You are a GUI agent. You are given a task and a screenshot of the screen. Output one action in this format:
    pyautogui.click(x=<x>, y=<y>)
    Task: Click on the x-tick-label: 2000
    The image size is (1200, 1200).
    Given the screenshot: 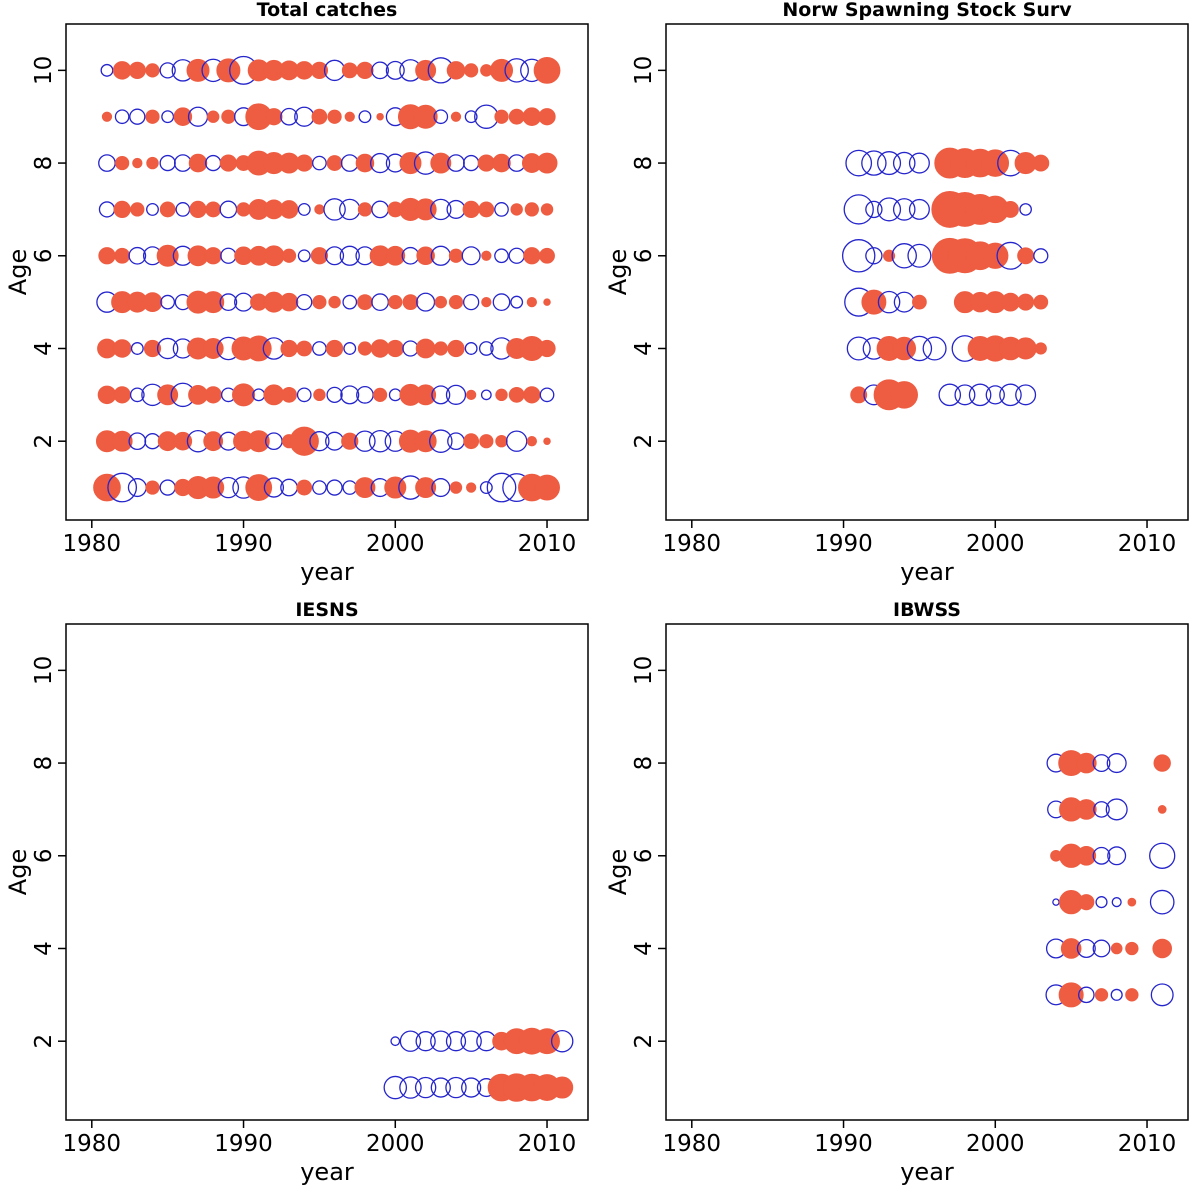 What is the action you would take?
    pyautogui.click(x=995, y=544)
    